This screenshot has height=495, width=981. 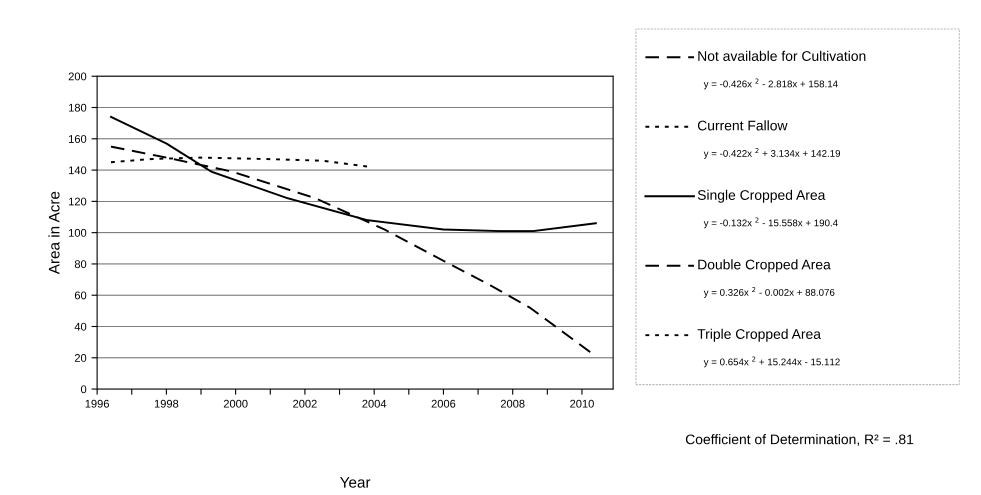 I want to click on text: y = -0.422x $^{2}$ + 3.134x + 142.19, so click(x=772, y=153).